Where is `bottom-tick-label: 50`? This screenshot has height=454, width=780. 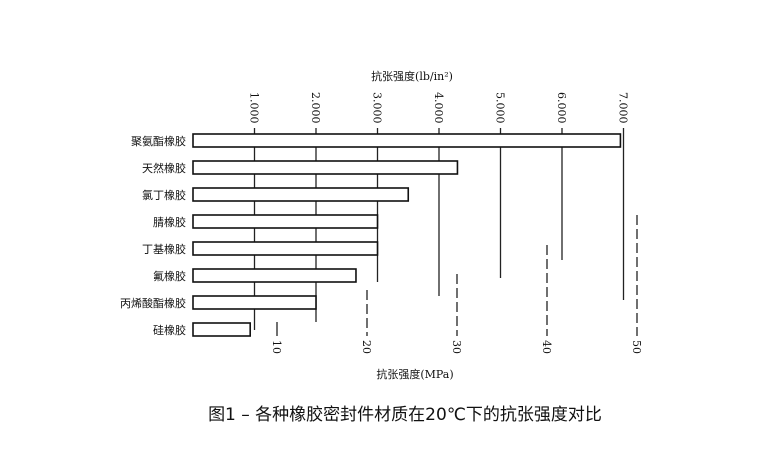
bottom-tick-label: 50 is located at coordinates (636, 347).